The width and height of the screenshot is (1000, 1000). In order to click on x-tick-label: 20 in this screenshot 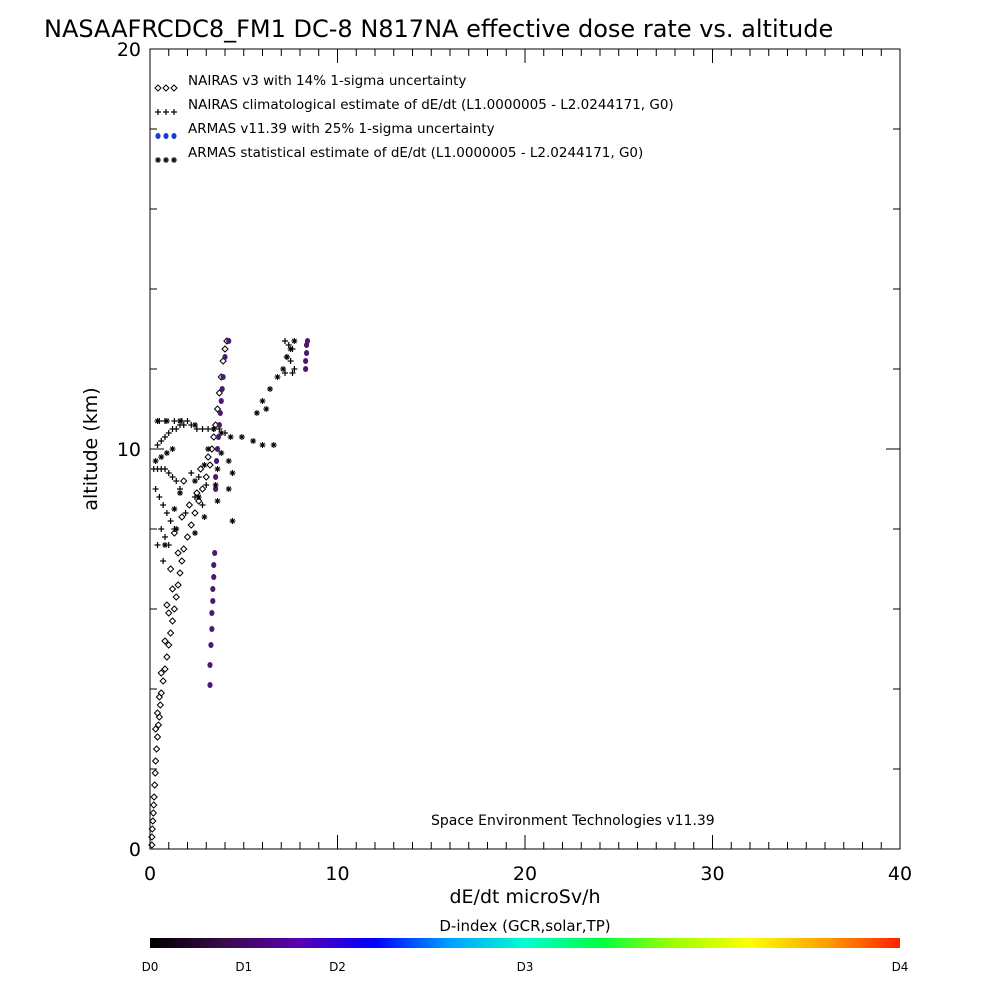, I will do `click(525, 874)`.